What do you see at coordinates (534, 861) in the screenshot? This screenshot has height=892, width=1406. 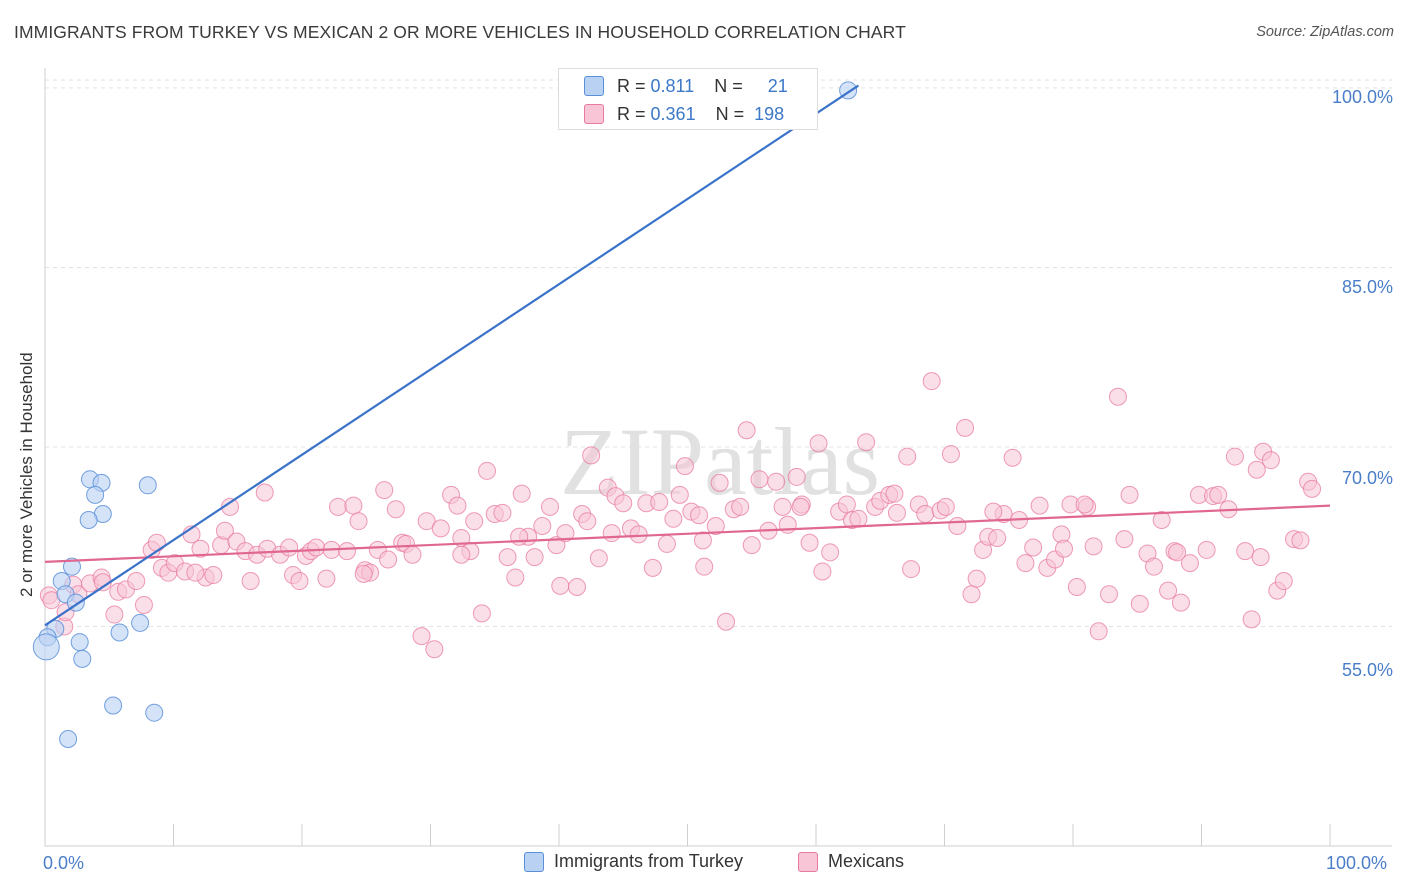 I see `turkey-legend-swatch` at bounding box center [534, 861].